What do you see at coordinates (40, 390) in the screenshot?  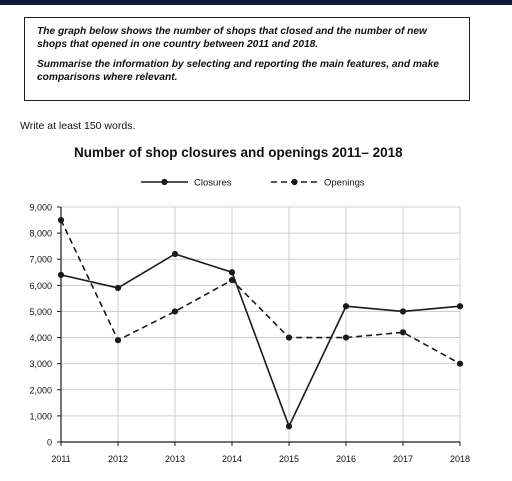 I see `y-tick-label: 2,000` at bounding box center [40, 390].